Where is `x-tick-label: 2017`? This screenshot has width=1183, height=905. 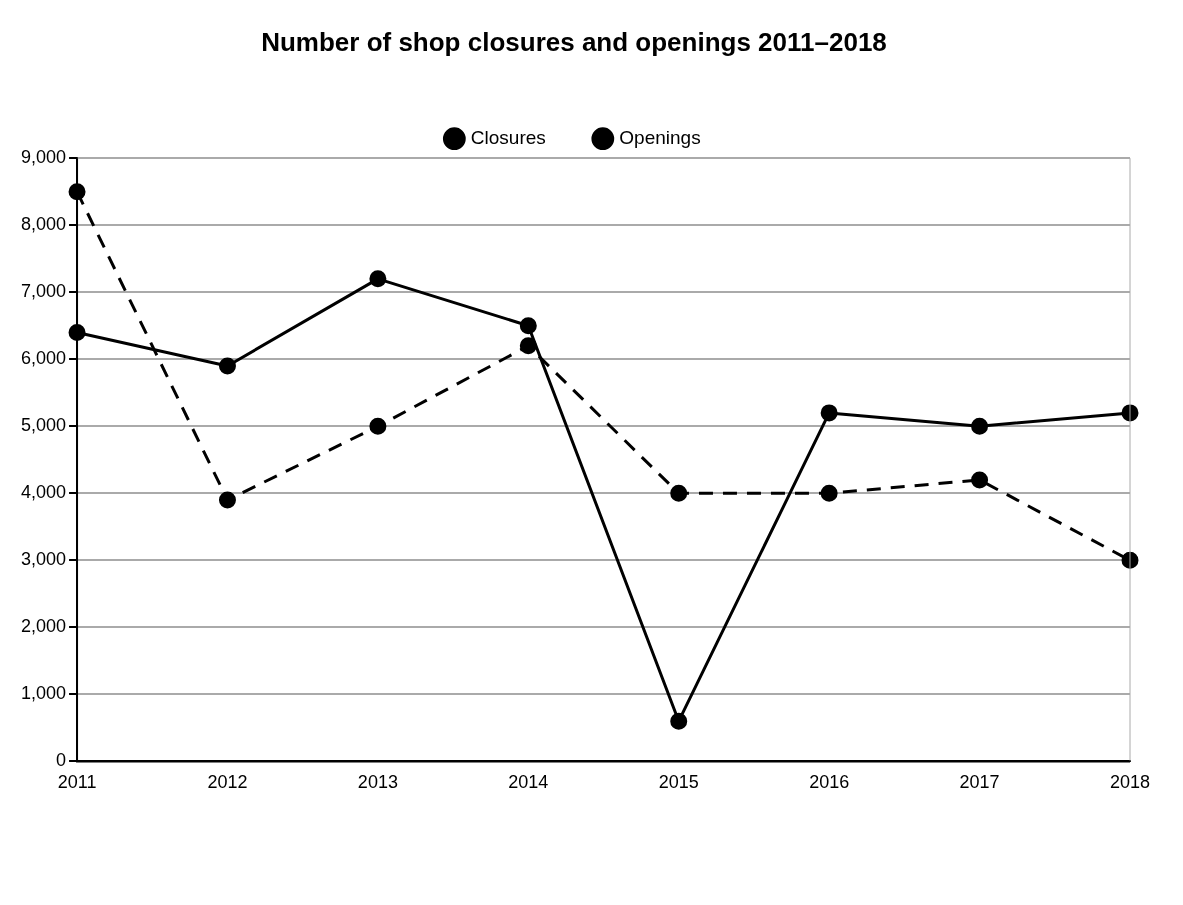 x-tick-label: 2017 is located at coordinates (979, 782).